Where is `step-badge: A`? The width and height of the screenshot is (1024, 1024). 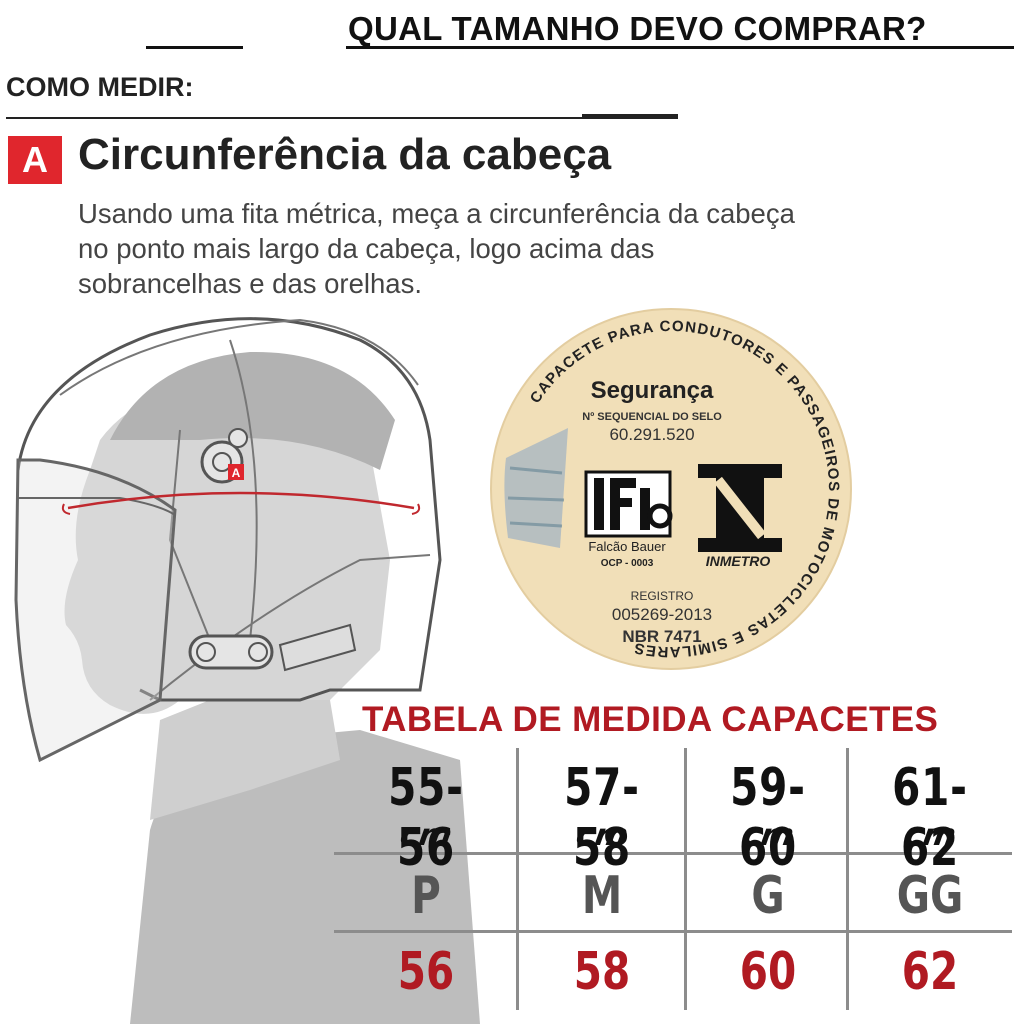 step-badge: A is located at coordinates (35, 160).